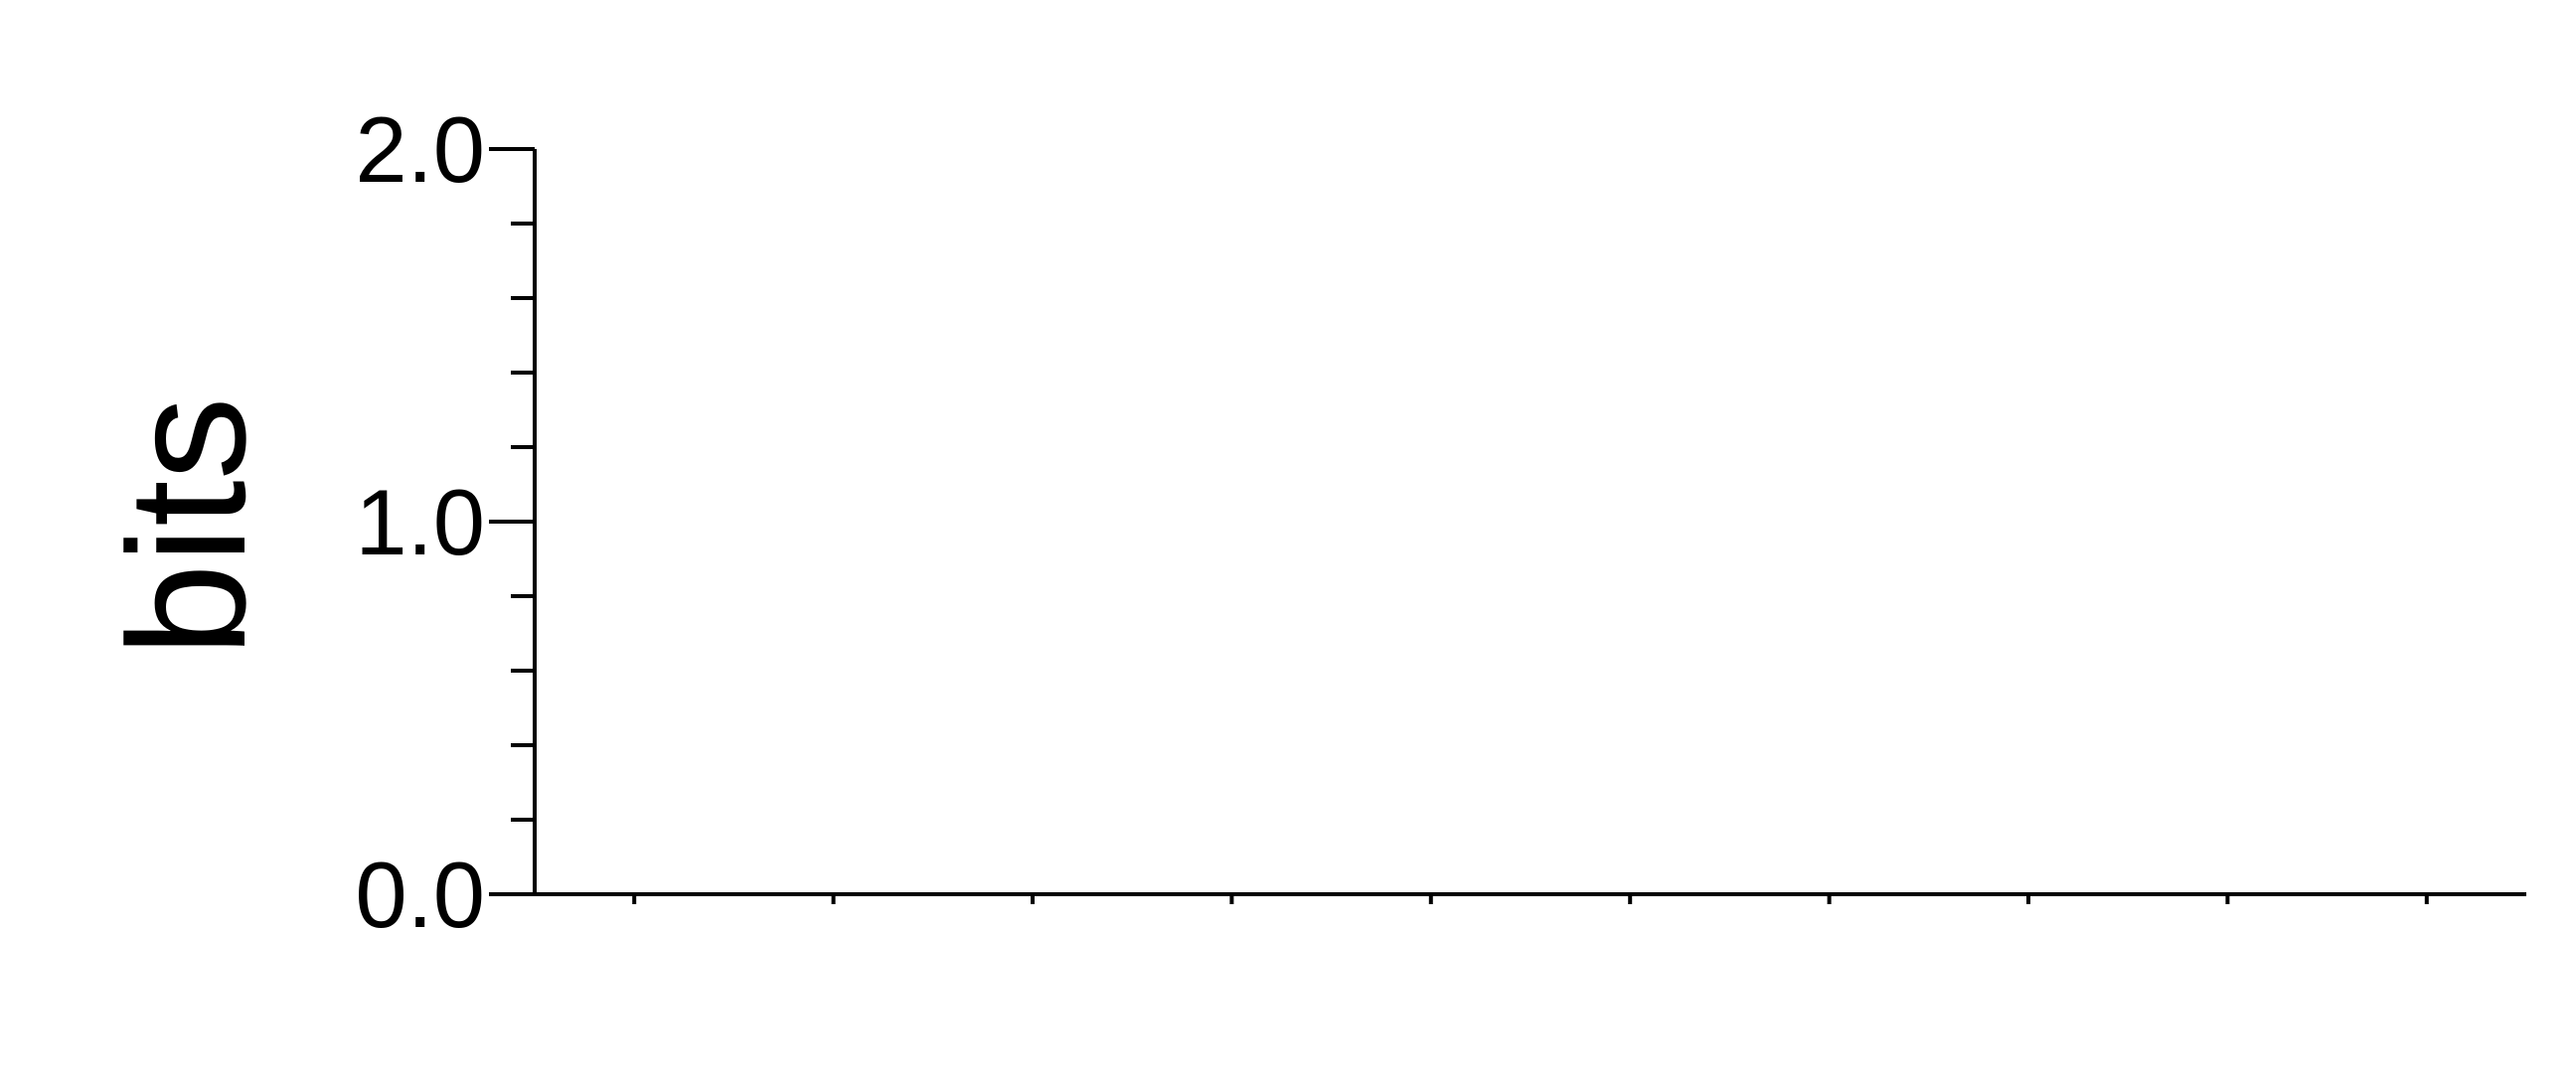 The width and height of the screenshot is (2576, 1085). What do you see at coordinates (186, 526) in the screenshot?
I see `y-axis-title: bits` at bounding box center [186, 526].